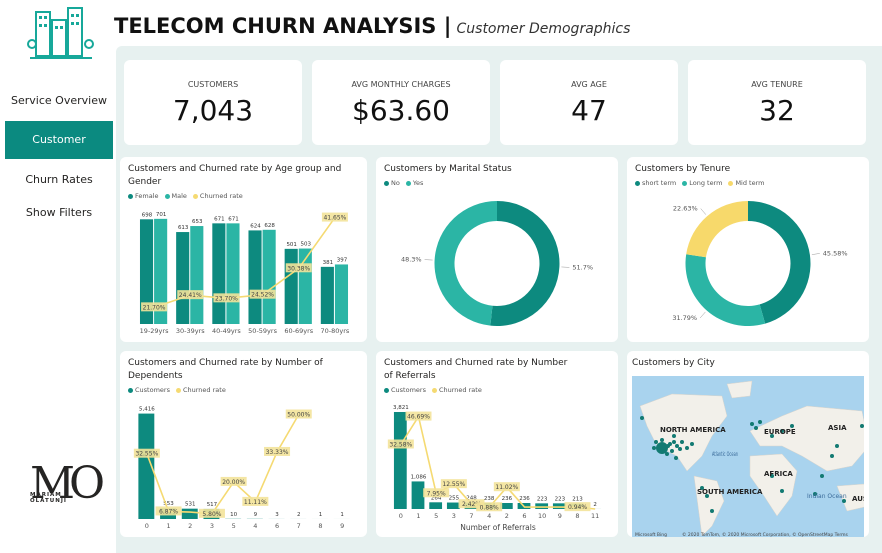 The image size is (882, 553). I want to click on x-tick-label: 7, so click(471, 516).